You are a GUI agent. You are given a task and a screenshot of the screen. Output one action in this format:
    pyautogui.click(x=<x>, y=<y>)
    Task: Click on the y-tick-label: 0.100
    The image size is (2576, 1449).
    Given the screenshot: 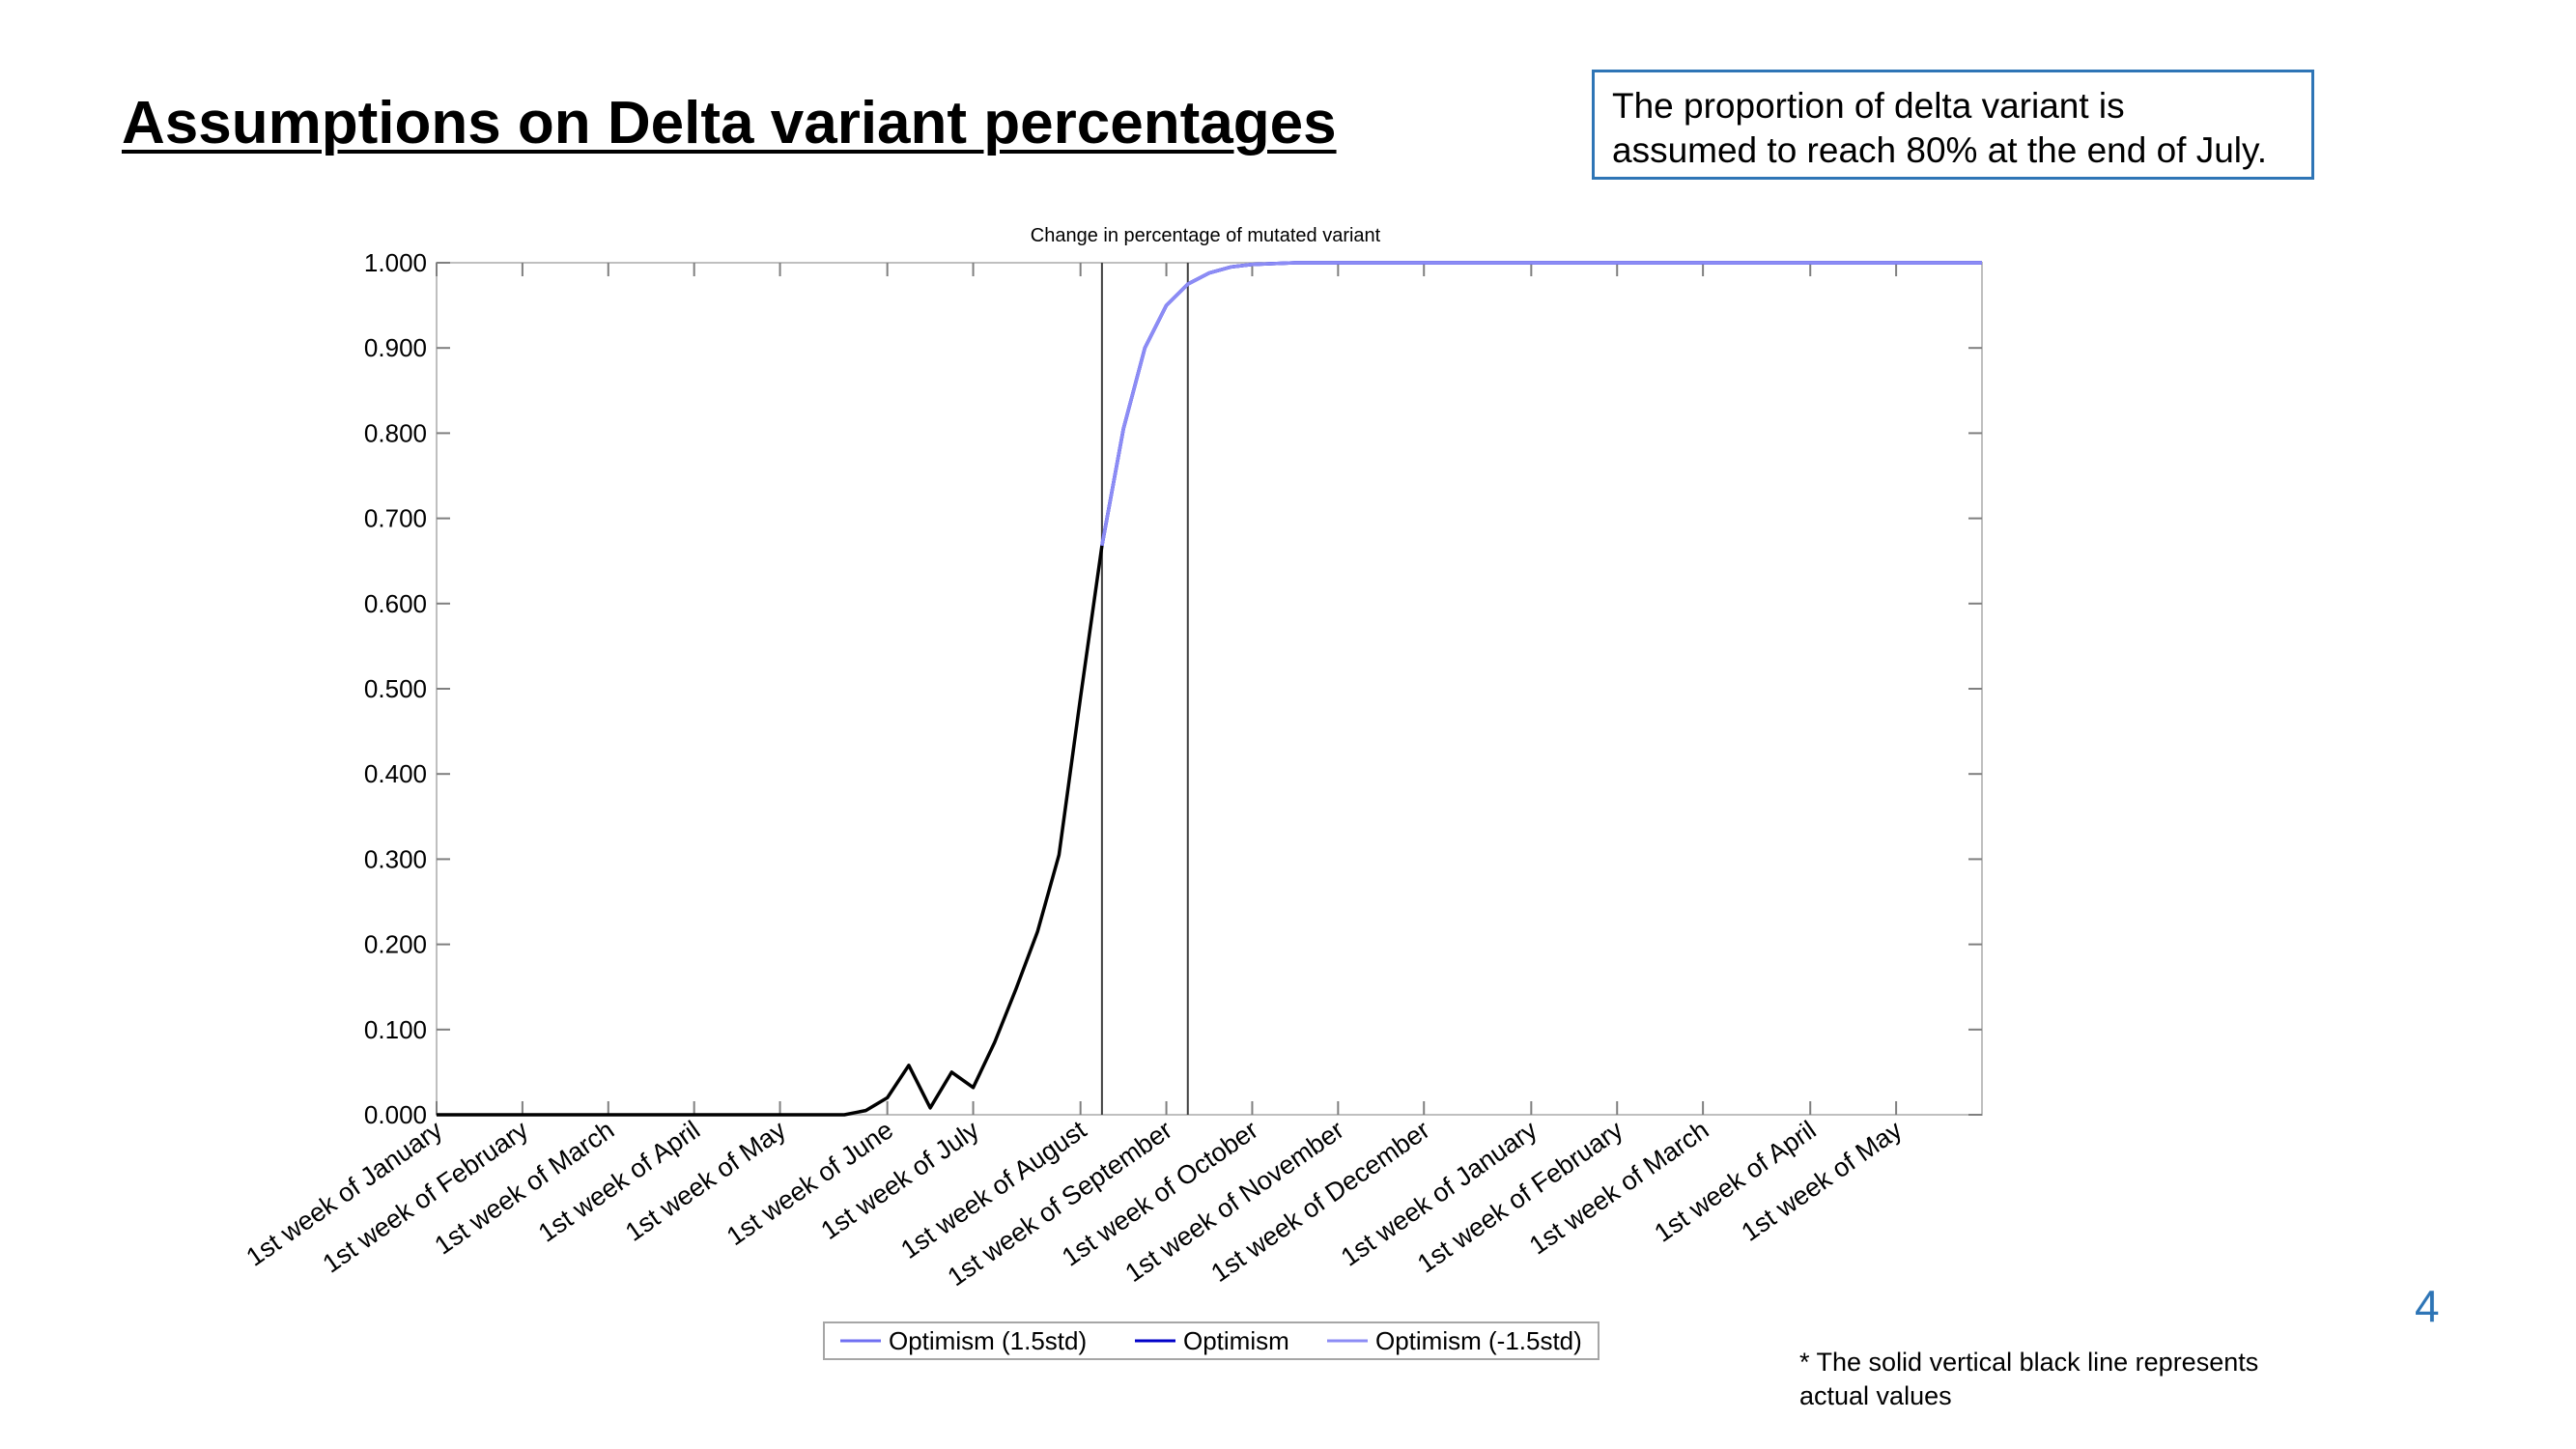 What is the action you would take?
    pyautogui.click(x=395, y=1029)
    